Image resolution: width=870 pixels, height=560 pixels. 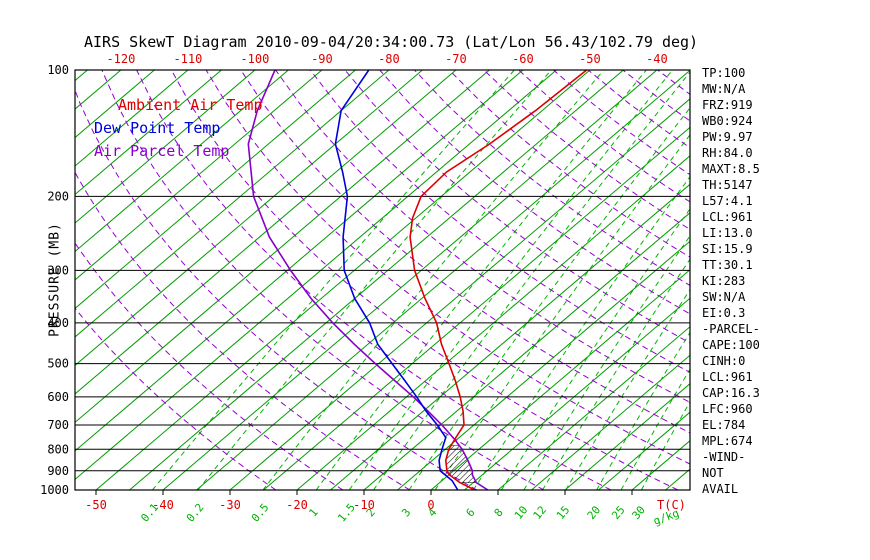 What do you see at coordinates (254, 59) in the screenshot?
I see `top-temp-label: -100` at bounding box center [254, 59].